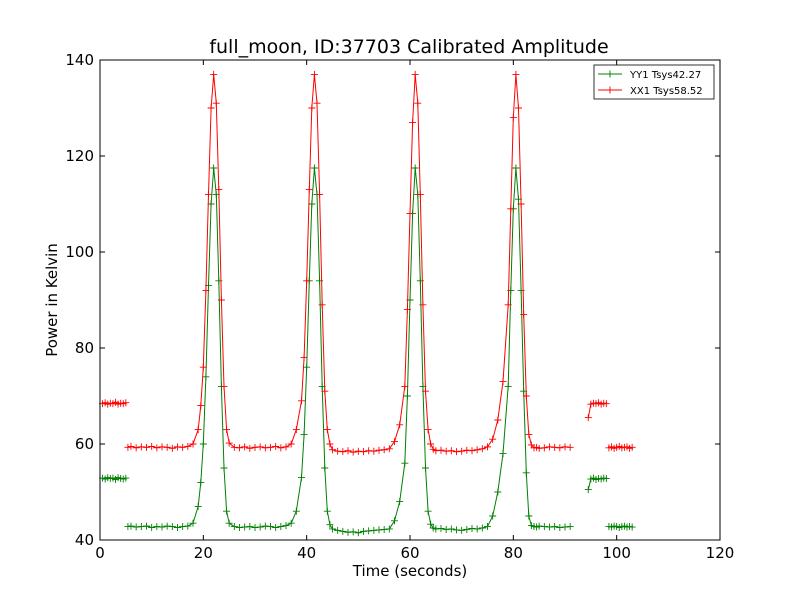 Image resolution: width=800 pixels, height=605 pixels. What do you see at coordinates (79, 252) in the screenshot?
I see `y-tick-label: 100` at bounding box center [79, 252].